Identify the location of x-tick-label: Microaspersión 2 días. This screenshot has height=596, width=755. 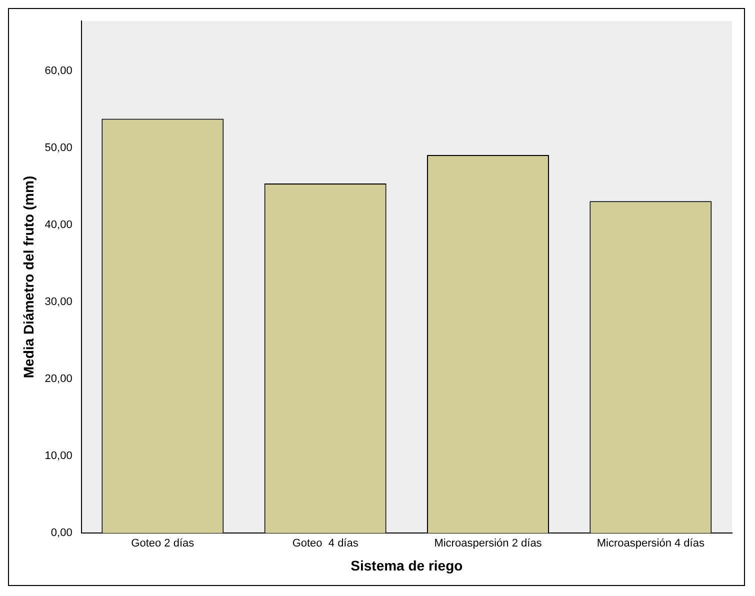
(488, 544).